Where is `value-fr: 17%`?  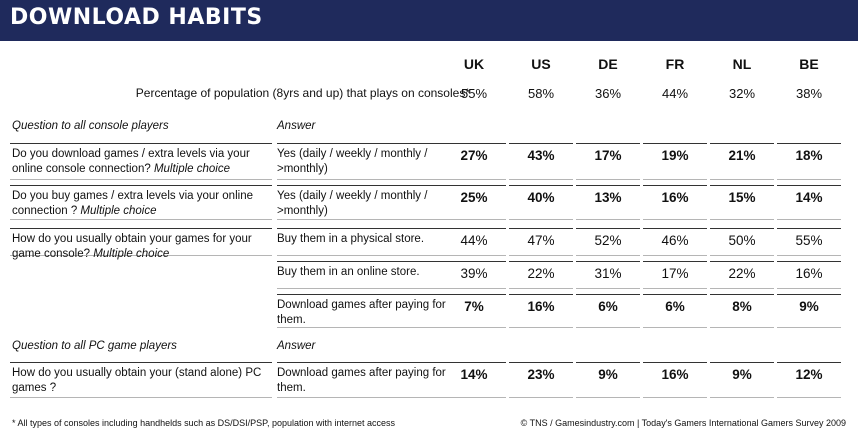
value-fr: 17% is located at coordinates (675, 273).